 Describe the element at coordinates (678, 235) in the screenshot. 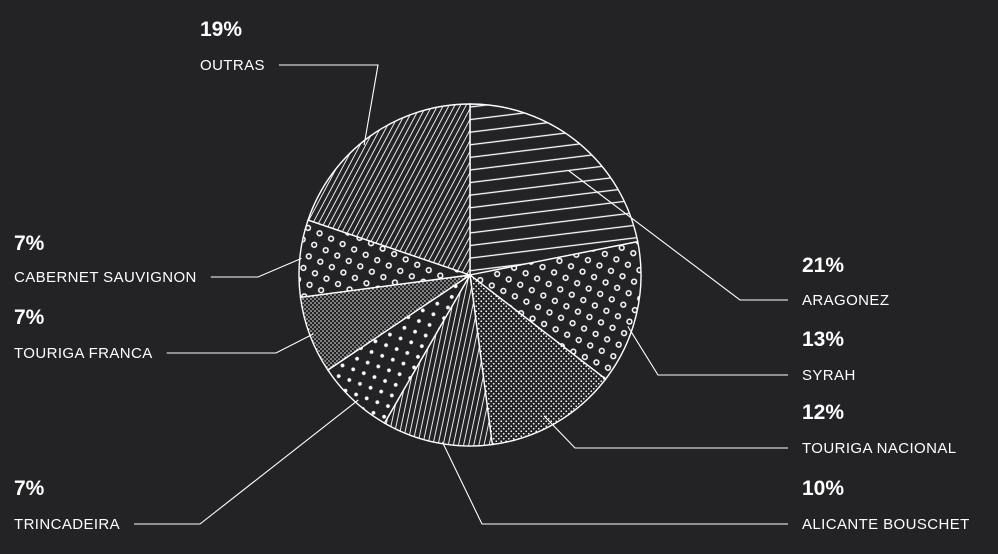

I see `leader-line-aragonez` at that location.